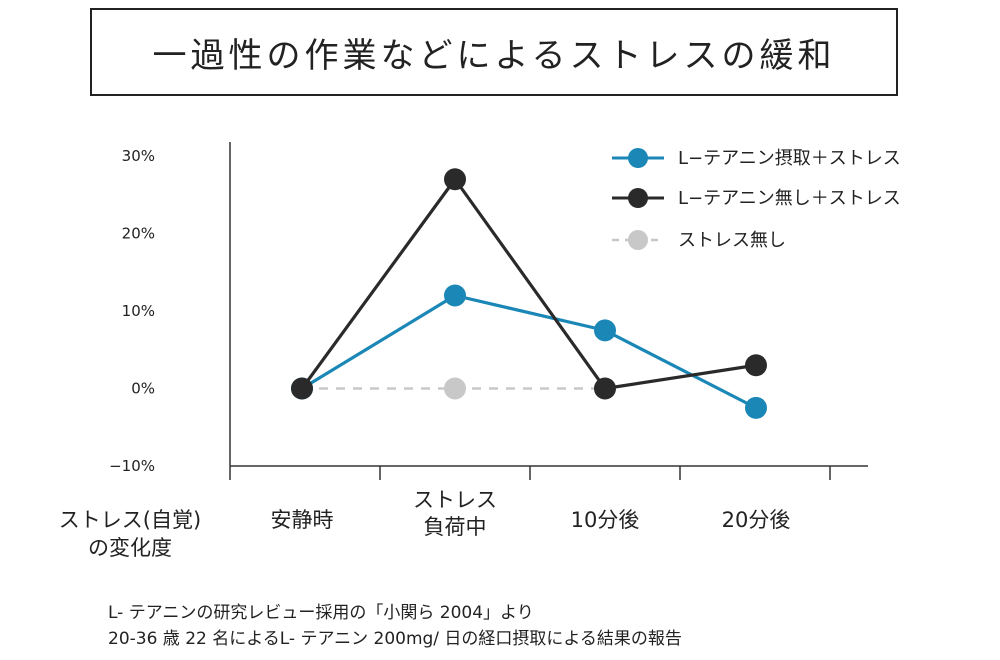 Image resolution: width=1000 pixels, height=660 pixels. What do you see at coordinates (143, 389) in the screenshot?
I see `y-tick-label-3: 0%` at bounding box center [143, 389].